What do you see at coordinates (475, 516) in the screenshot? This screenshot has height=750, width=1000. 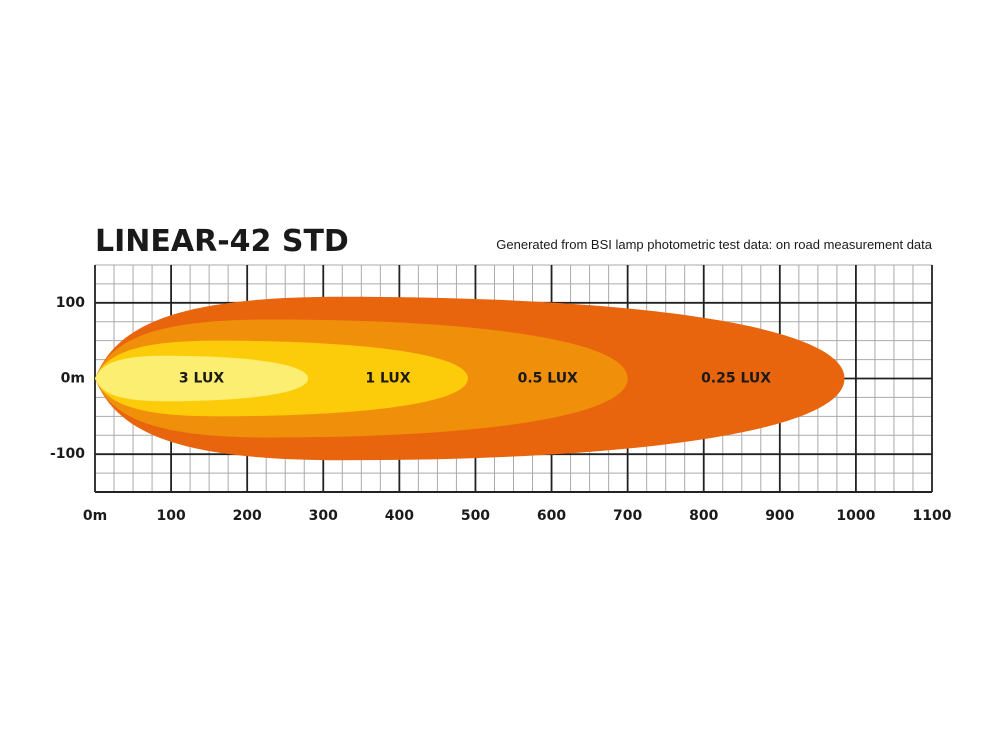 I see `x-tick-label: 500` at bounding box center [475, 516].